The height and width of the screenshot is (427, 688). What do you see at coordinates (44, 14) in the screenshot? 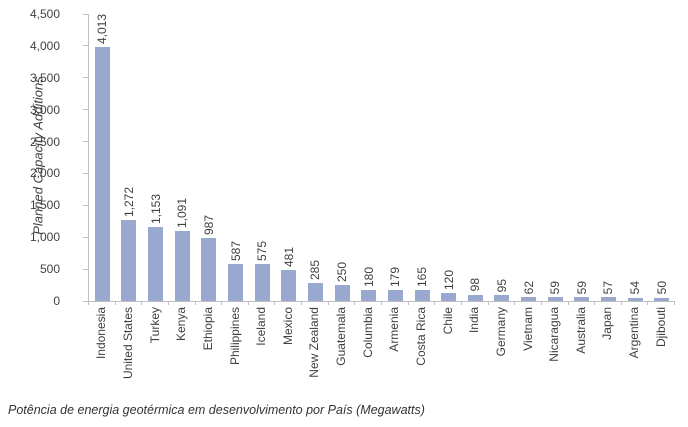
I see `y-tick-label: 4,500` at bounding box center [44, 14].